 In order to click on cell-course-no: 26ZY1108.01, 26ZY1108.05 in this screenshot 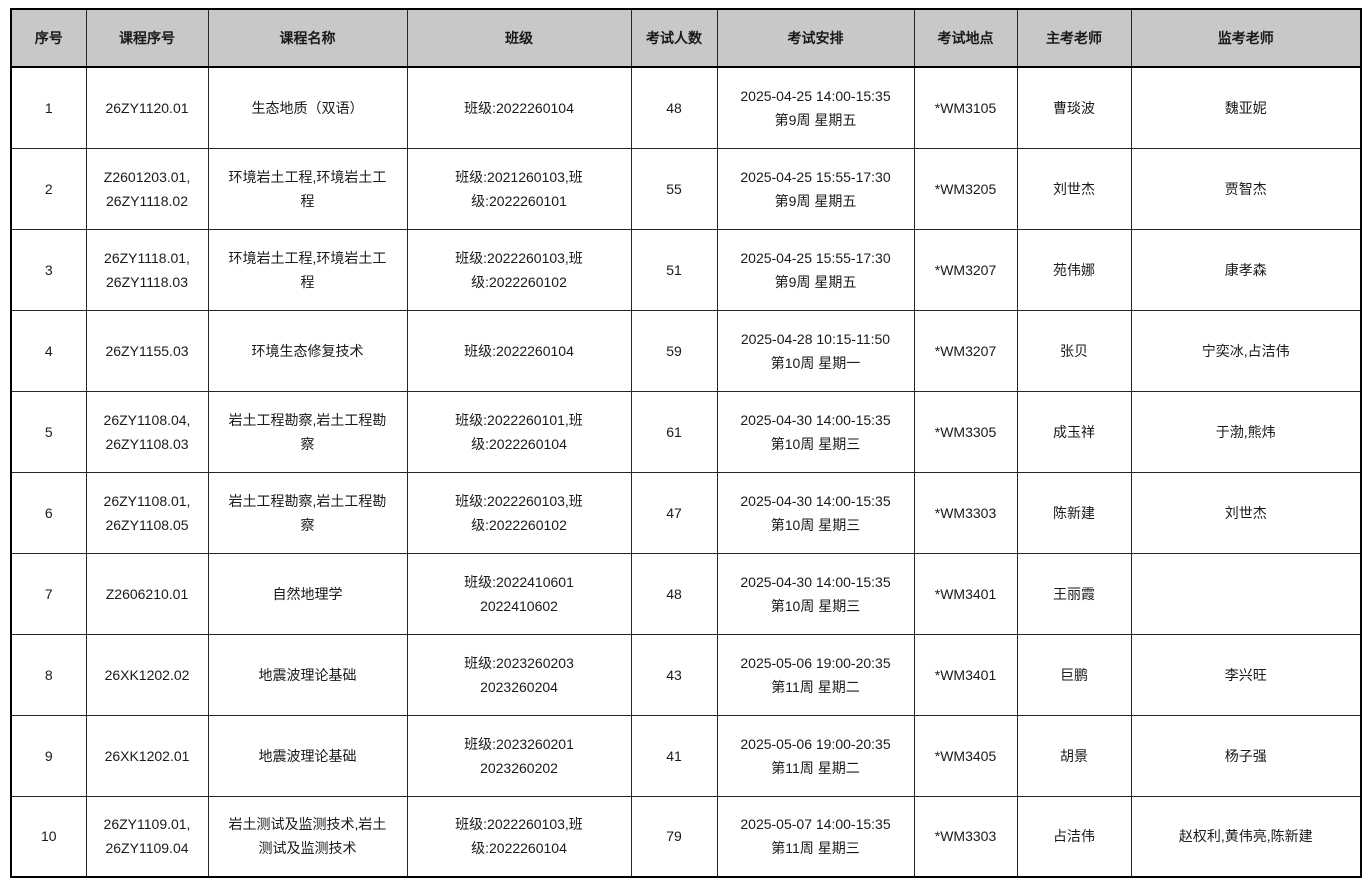, I will do `click(147, 512)`.